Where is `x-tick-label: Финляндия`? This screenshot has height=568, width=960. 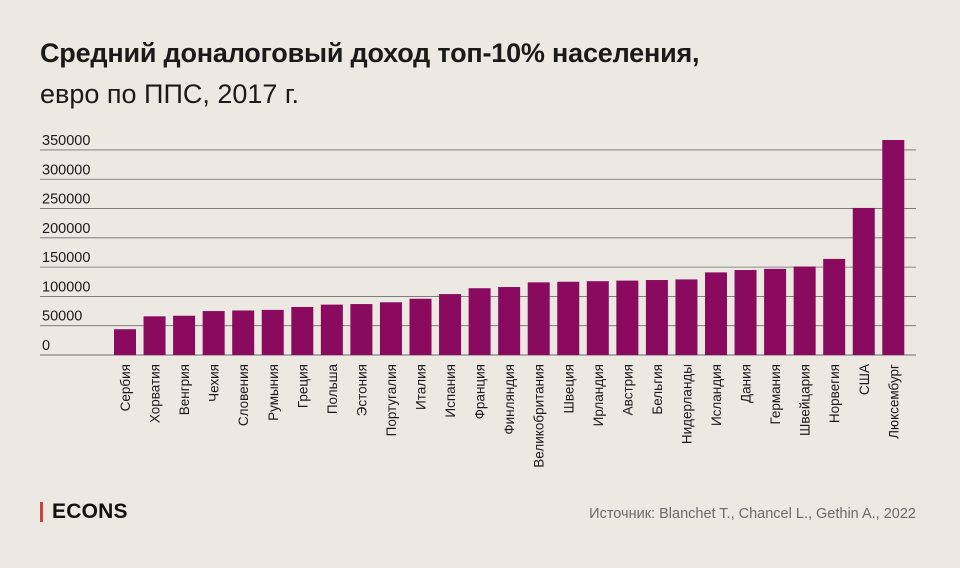 x-tick-label: Финляндия is located at coordinates (509, 399).